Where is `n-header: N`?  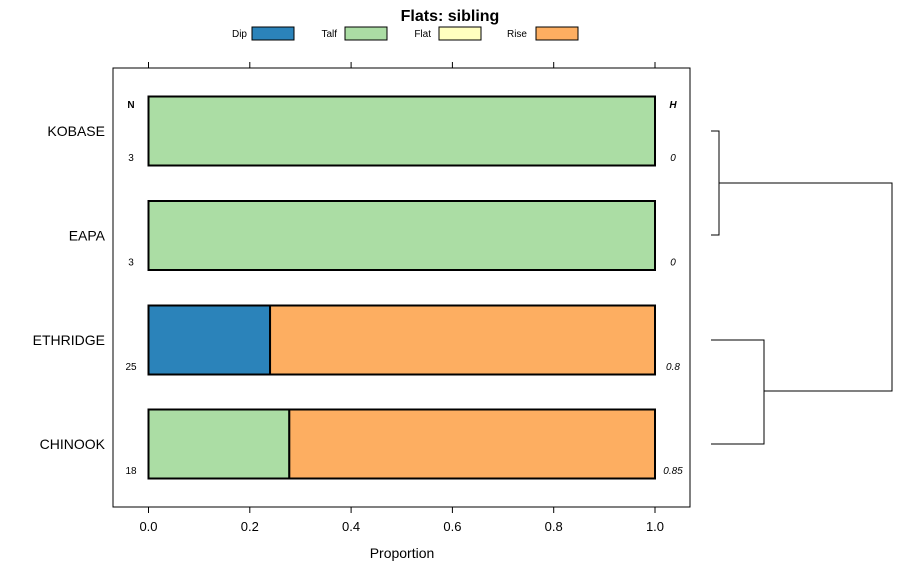 n-header: N is located at coordinates (130, 105).